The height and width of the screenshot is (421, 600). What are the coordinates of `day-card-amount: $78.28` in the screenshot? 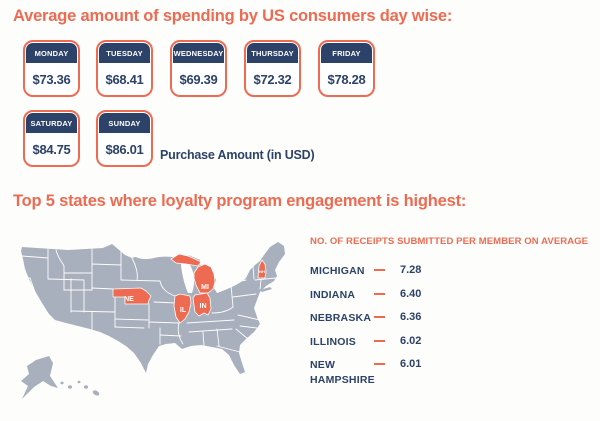 It's located at (346, 79).